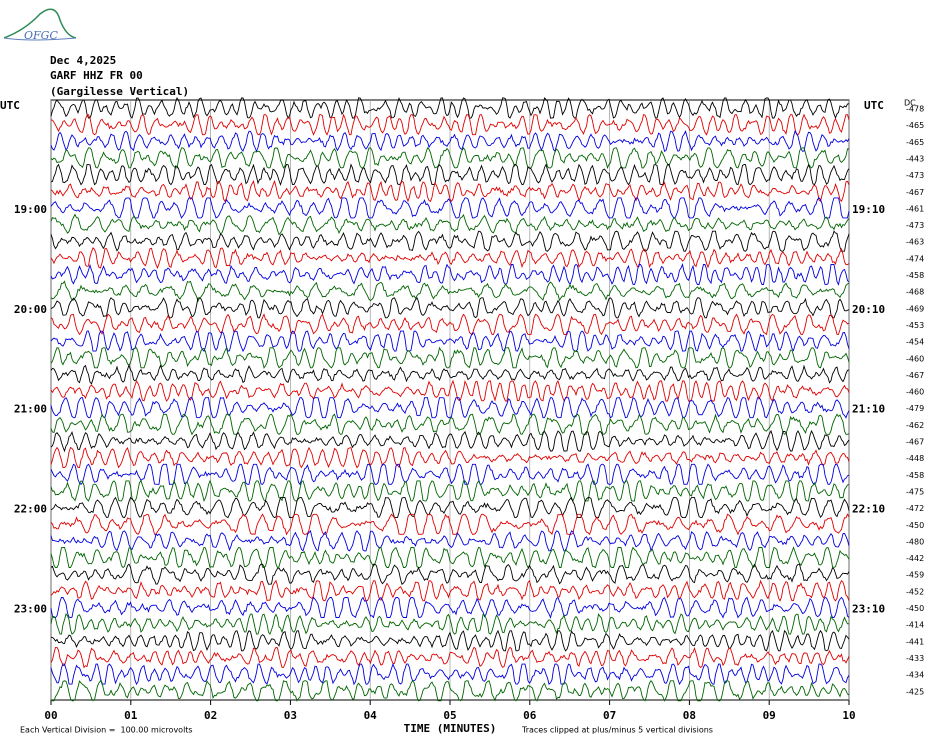 The height and width of the screenshot is (748, 930). Describe the element at coordinates (449, 715) in the screenshot. I see `x-tick-label: 05` at that location.